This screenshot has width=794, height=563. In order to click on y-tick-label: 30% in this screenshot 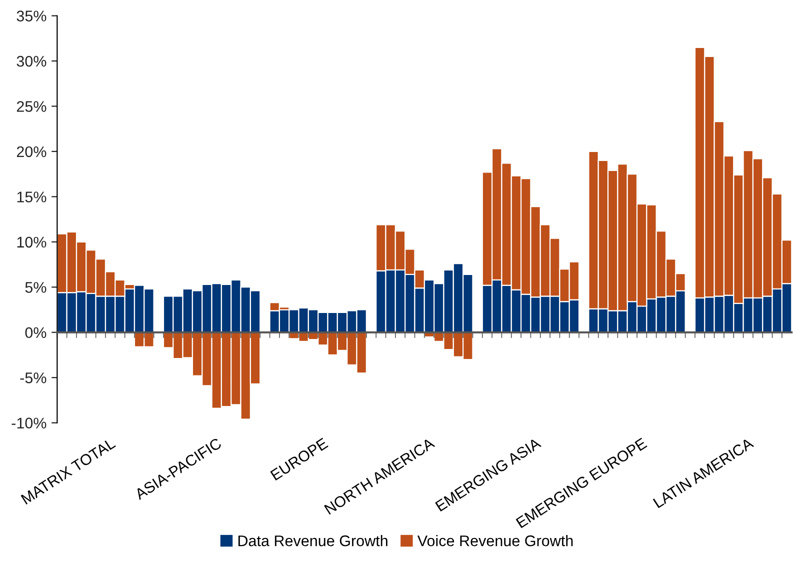, I will do `click(31, 61)`.